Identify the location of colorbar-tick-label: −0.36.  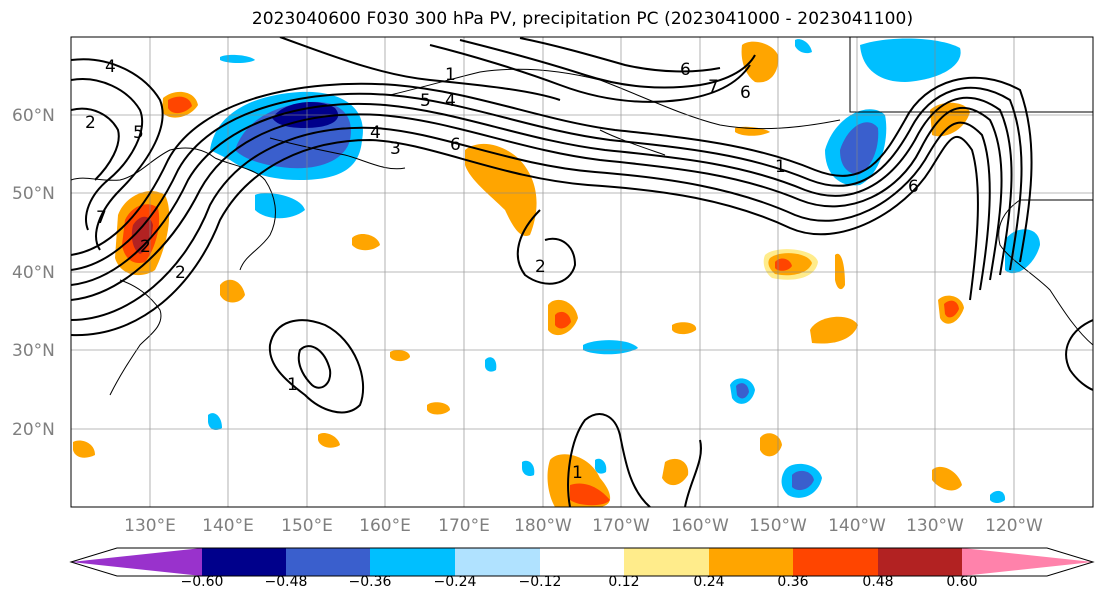
(370, 582).